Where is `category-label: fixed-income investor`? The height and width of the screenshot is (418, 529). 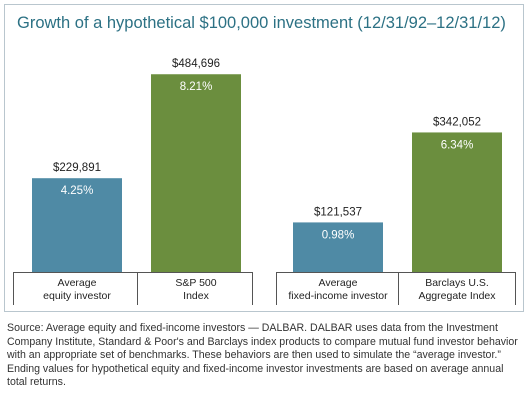
category-label: fixed-income investor is located at coordinates (338, 296).